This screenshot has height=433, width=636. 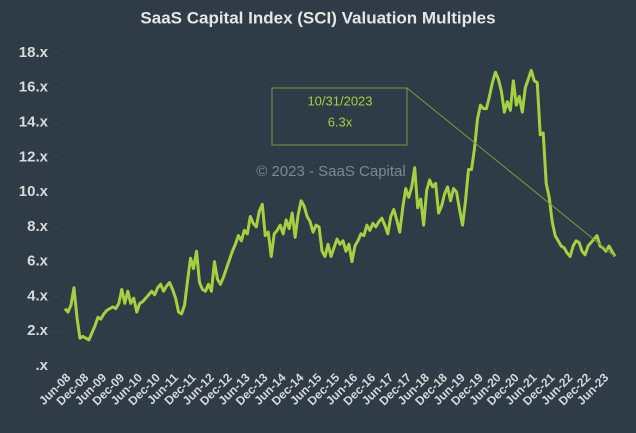 What do you see at coordinates (34, 156) in the screenshot?
I see `y-tick-label: 12.x` at bounding box center [34, 156].